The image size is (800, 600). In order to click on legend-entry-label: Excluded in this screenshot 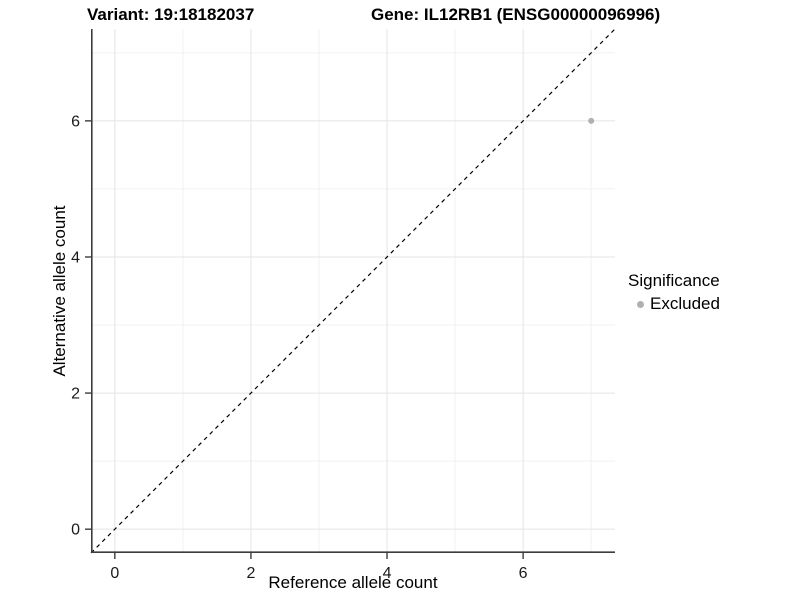, I will do `click(685, 303)`.